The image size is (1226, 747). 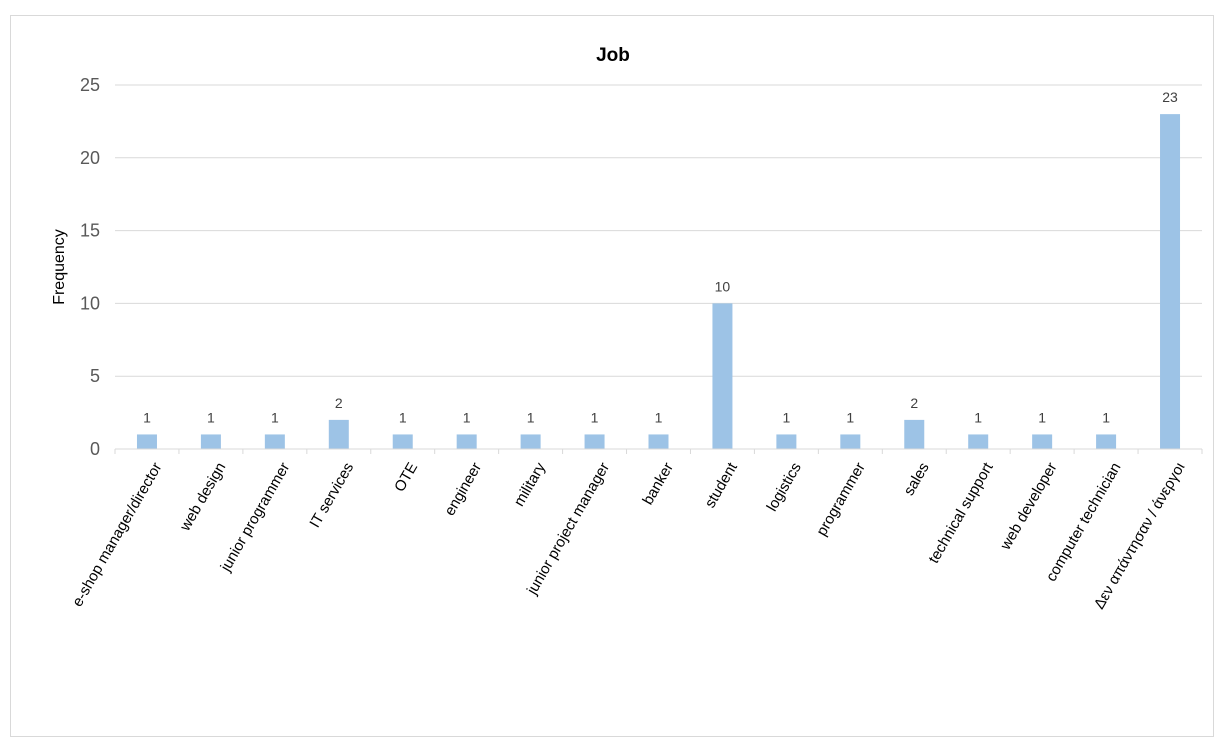 I want to click on x-axis, so click(x=658, y=451).